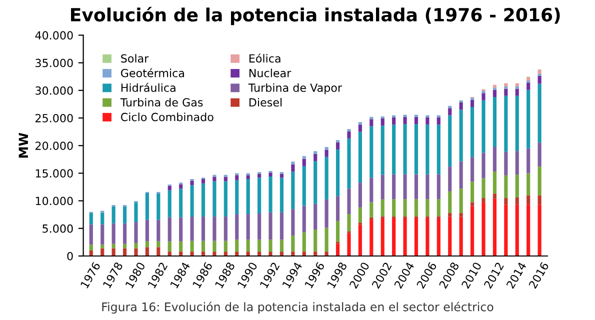  What do you see at coordinates (152, 73) in the screenshot?
I see `legend-label: Geotérmica` at bounding box center [152, 73].